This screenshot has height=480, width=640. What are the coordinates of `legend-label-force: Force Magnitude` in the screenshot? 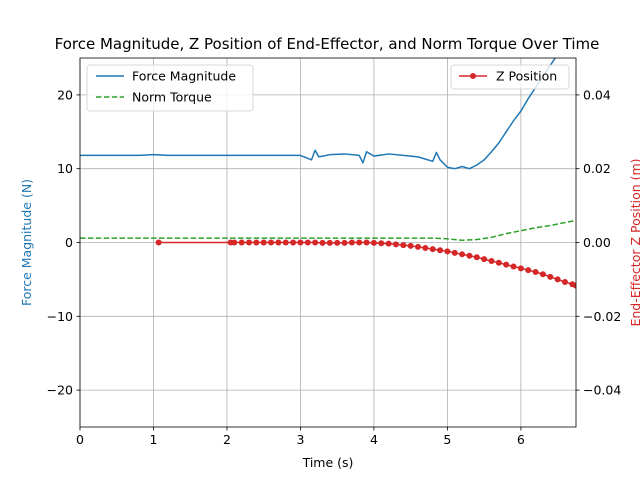 It's located at (184, 76).